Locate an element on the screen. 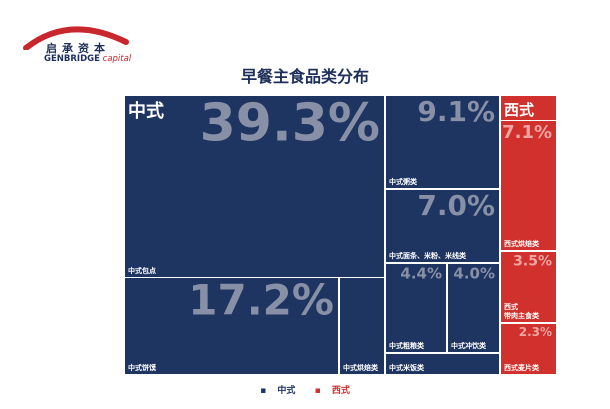 The width and height of the screenshot is (610, 409). logo-chinese-name: 启承资本 is located at coordinates (78, 48).